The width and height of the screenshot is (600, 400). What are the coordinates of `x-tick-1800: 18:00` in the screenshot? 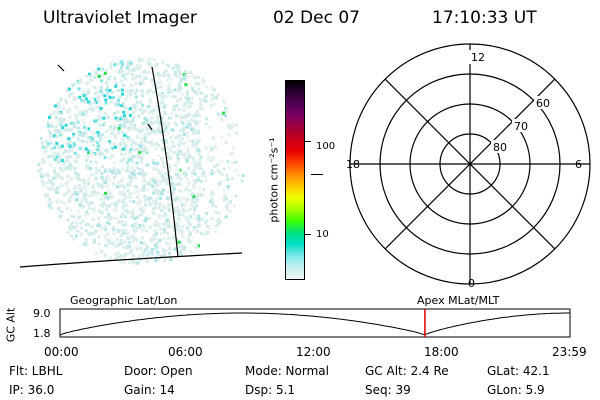 It's located at (441, 352).